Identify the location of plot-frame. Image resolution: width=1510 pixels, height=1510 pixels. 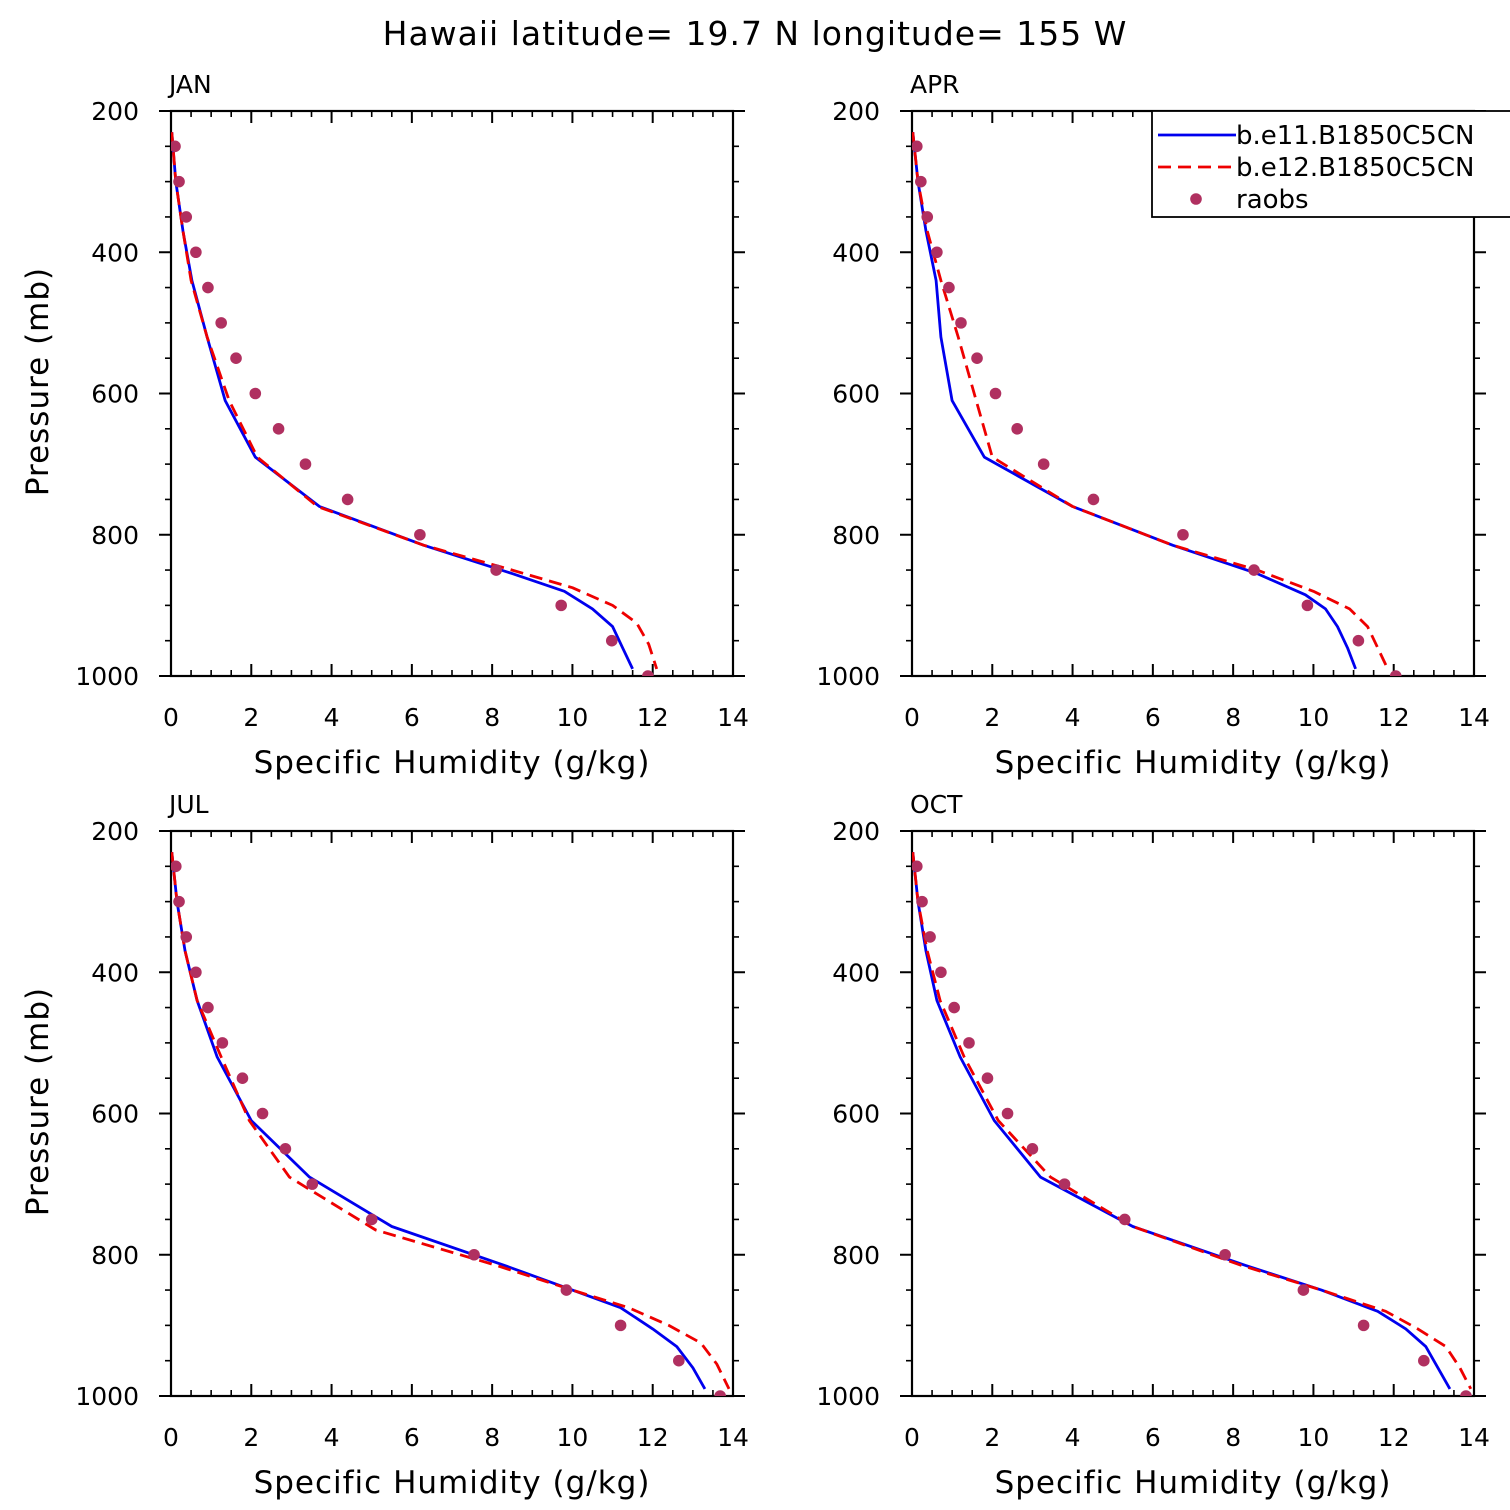
(452, 1113).